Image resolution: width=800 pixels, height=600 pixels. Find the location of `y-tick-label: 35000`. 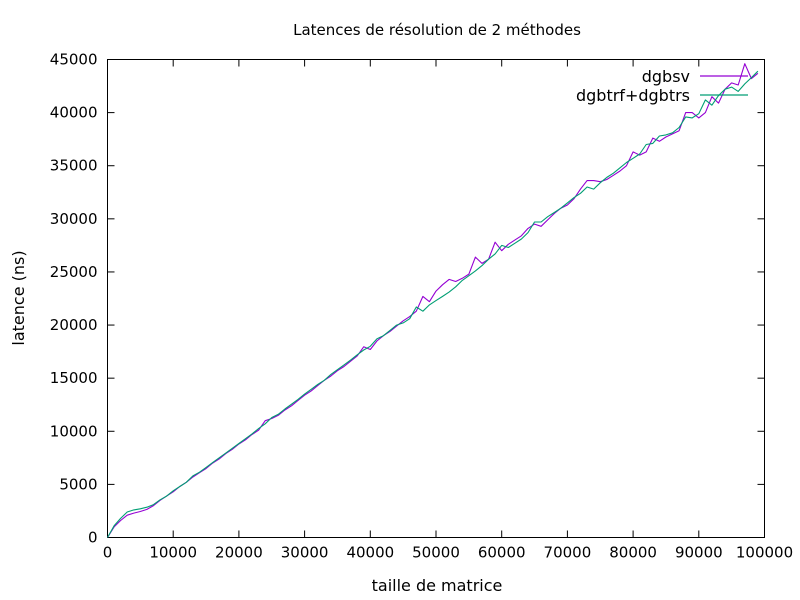

y-tick-label: 35000 is located at coordinates (74, 166).